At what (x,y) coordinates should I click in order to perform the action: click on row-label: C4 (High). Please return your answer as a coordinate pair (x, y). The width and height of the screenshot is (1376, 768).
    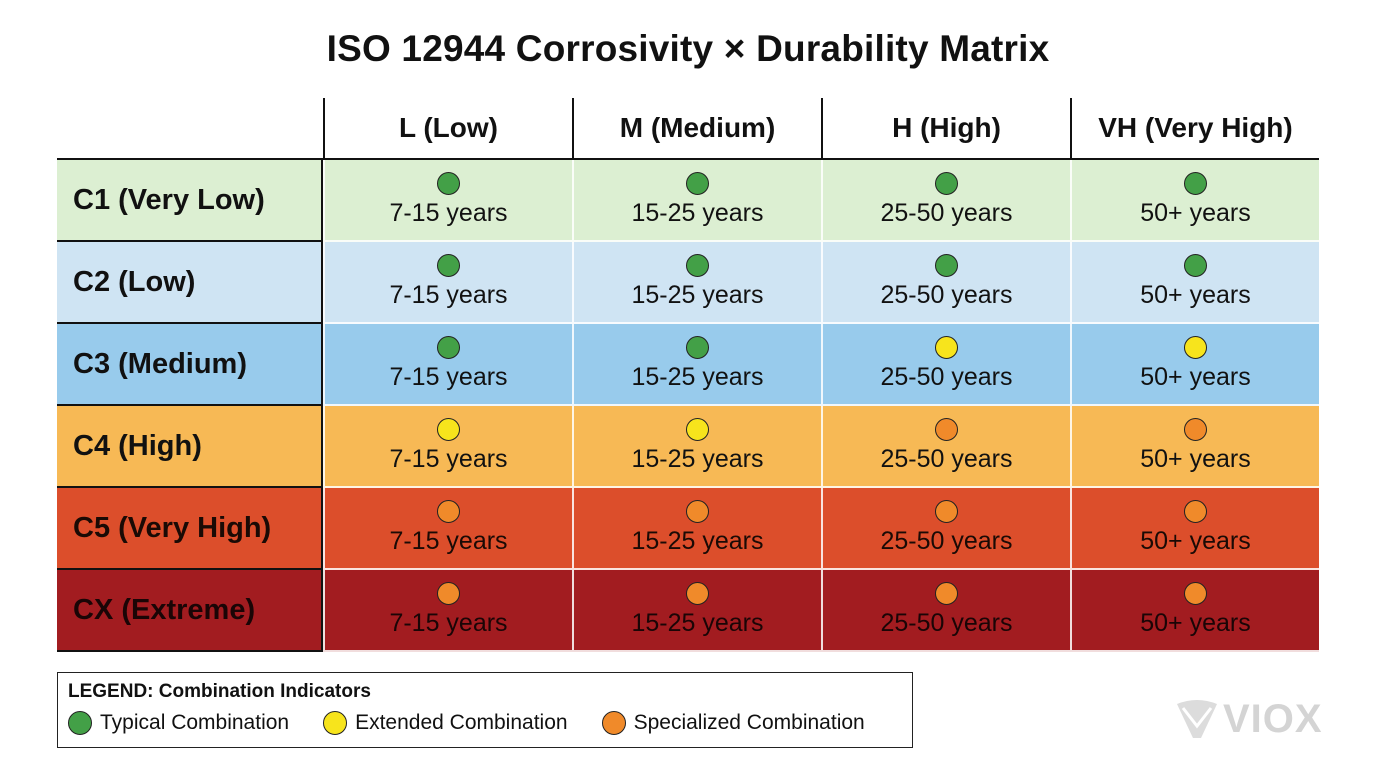
    Looking at the image, I should click on (190, 447).